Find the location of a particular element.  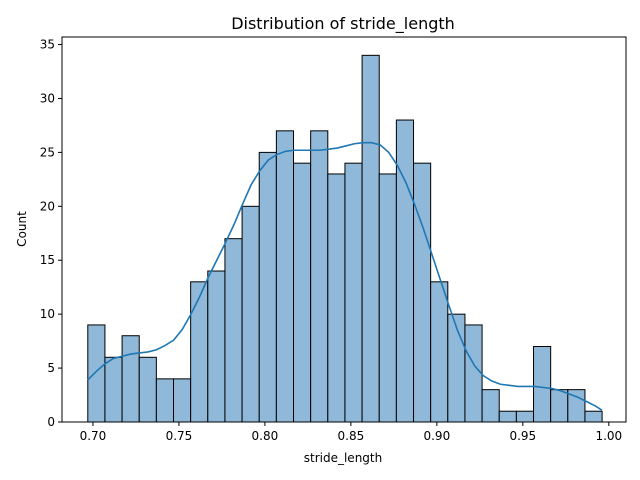

x-tick-label: 1.00 is located at coordinates (608, 436).